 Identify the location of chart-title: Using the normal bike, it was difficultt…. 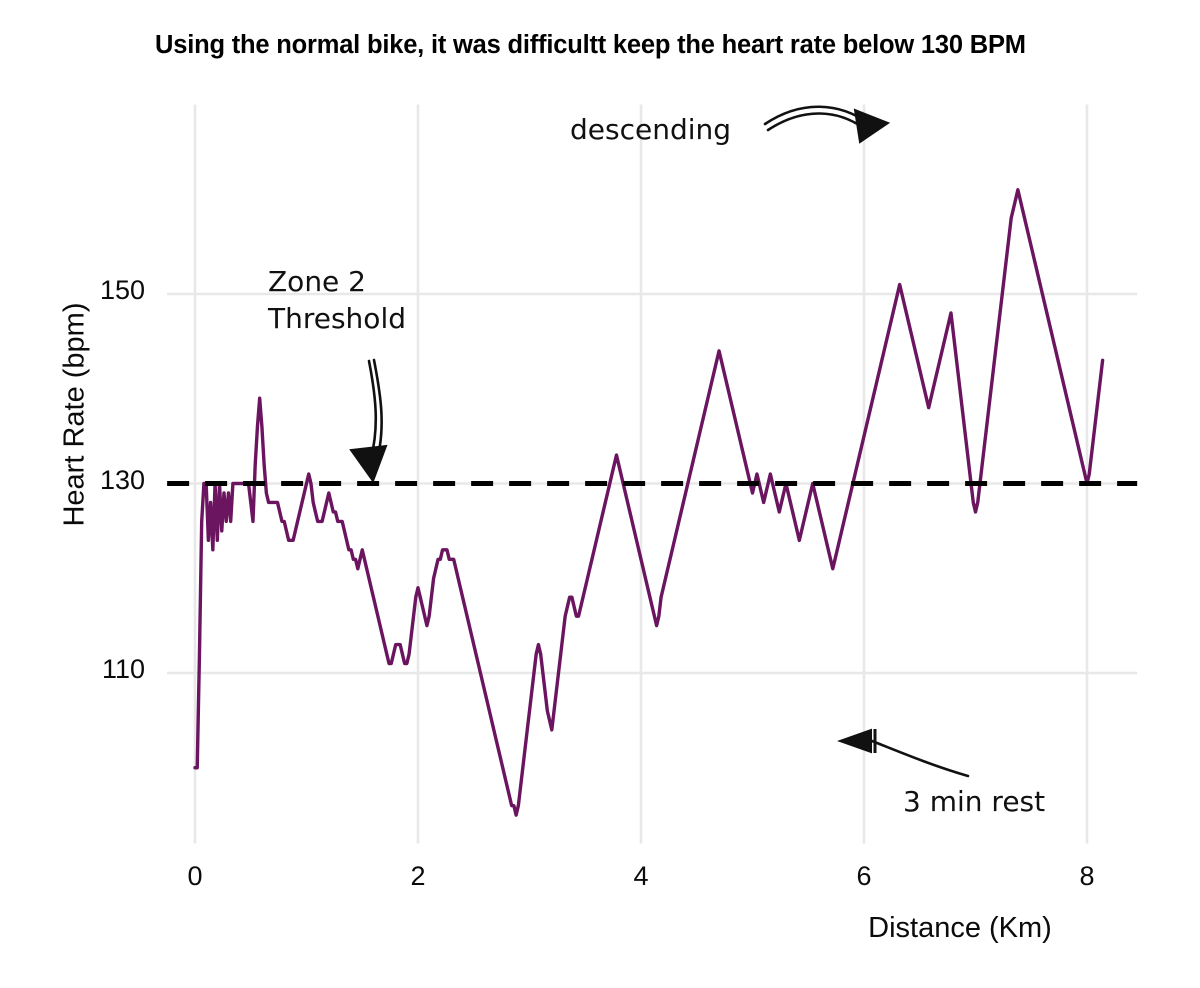
(590, 45).